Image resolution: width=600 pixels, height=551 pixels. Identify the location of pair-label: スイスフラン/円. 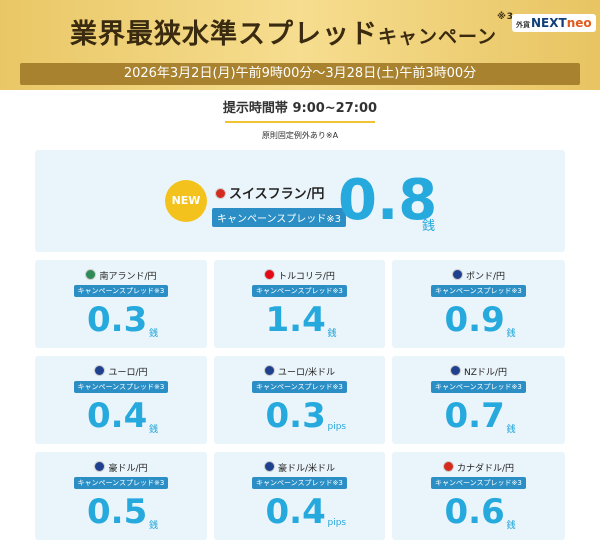
(277, 194).